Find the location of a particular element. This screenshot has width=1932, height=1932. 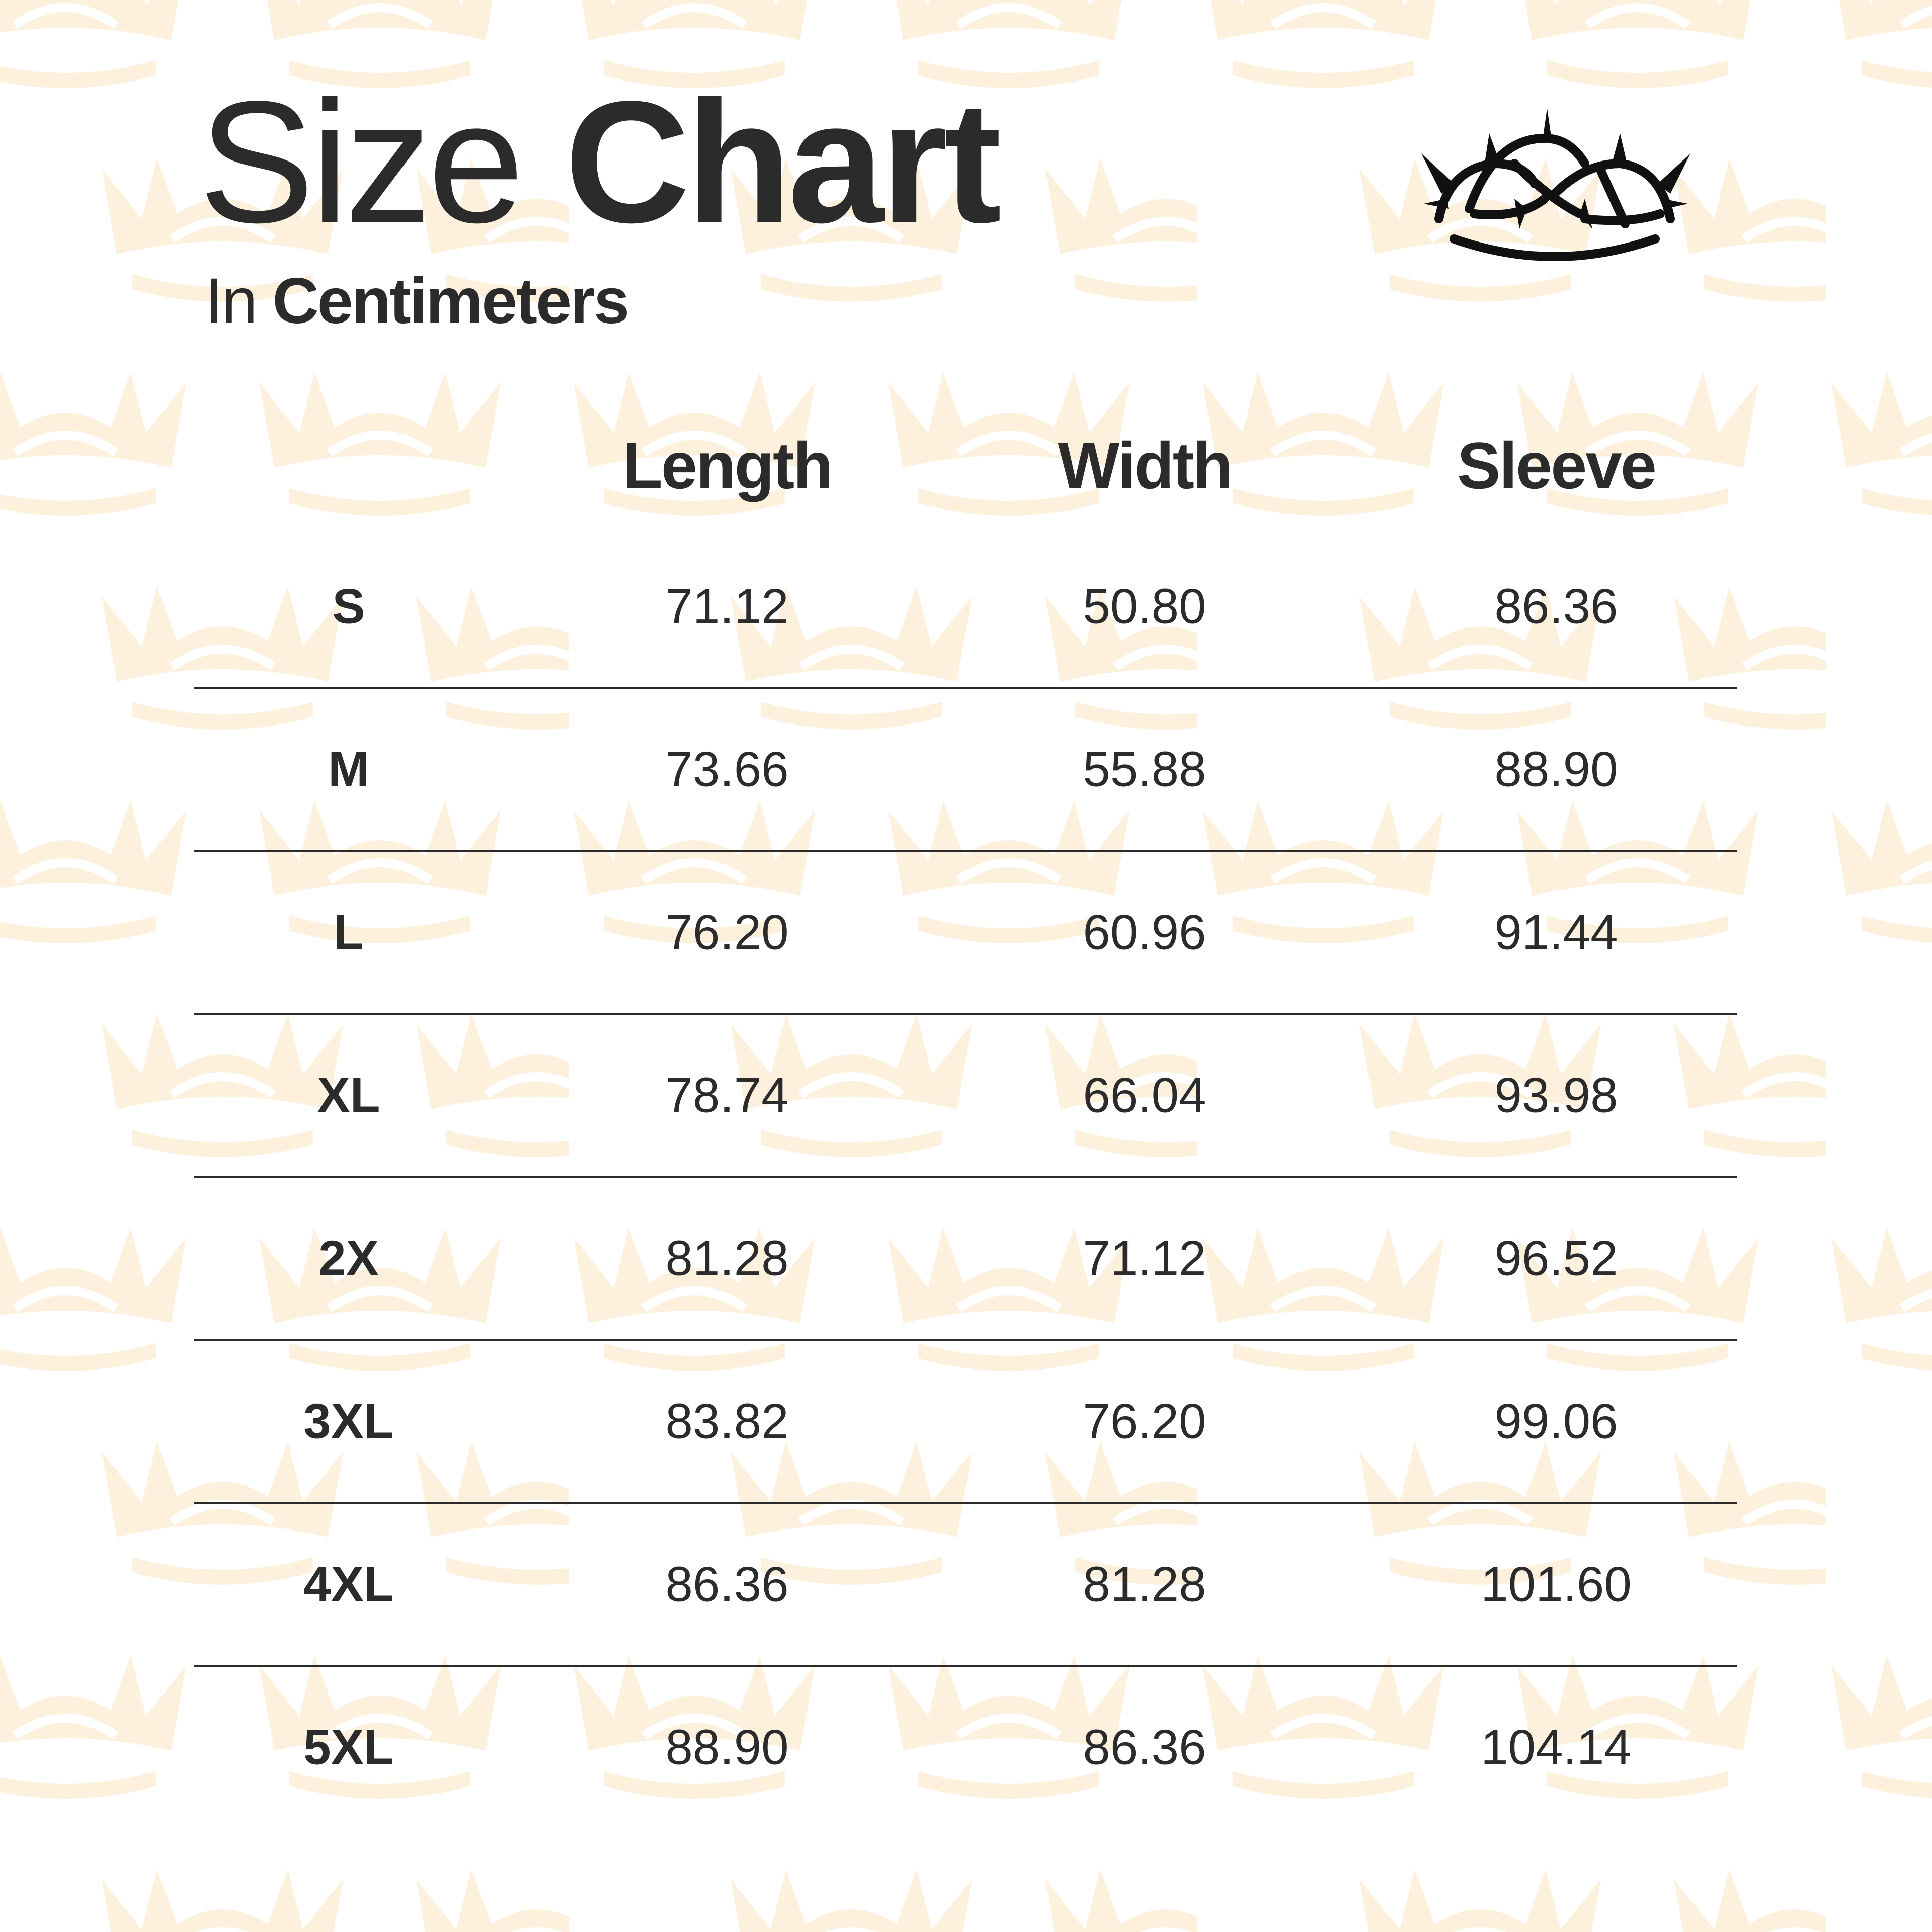

table-row: 5XL 88.90 86.36 104.14 is located at coordinates (966, 1748).